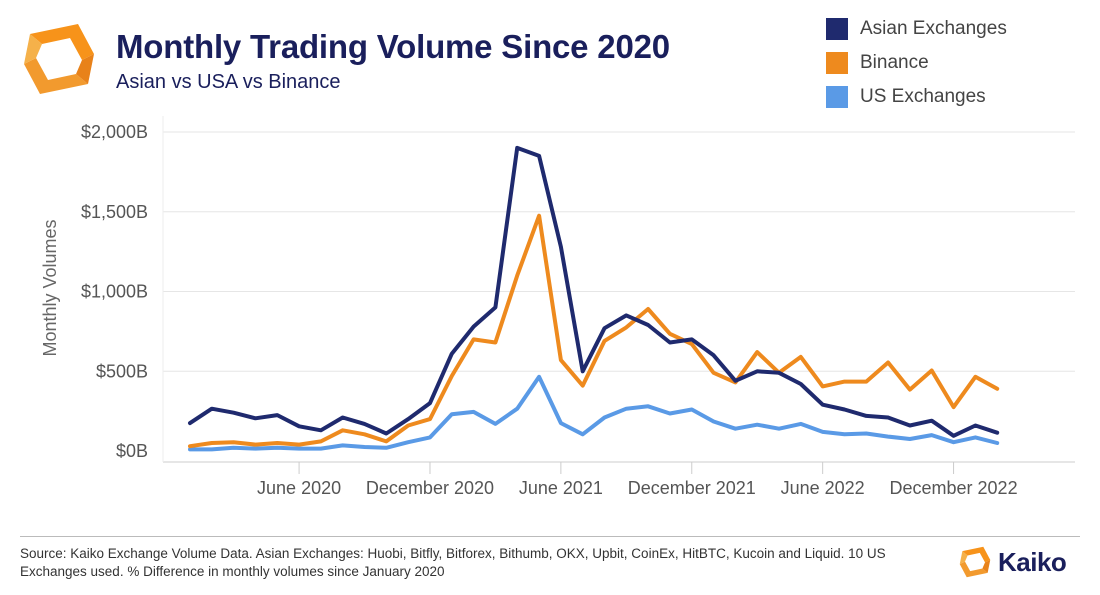 This screenshot has width=1100, height=595. I want to click on legend-item-binance: Binance, so click(916, 63).